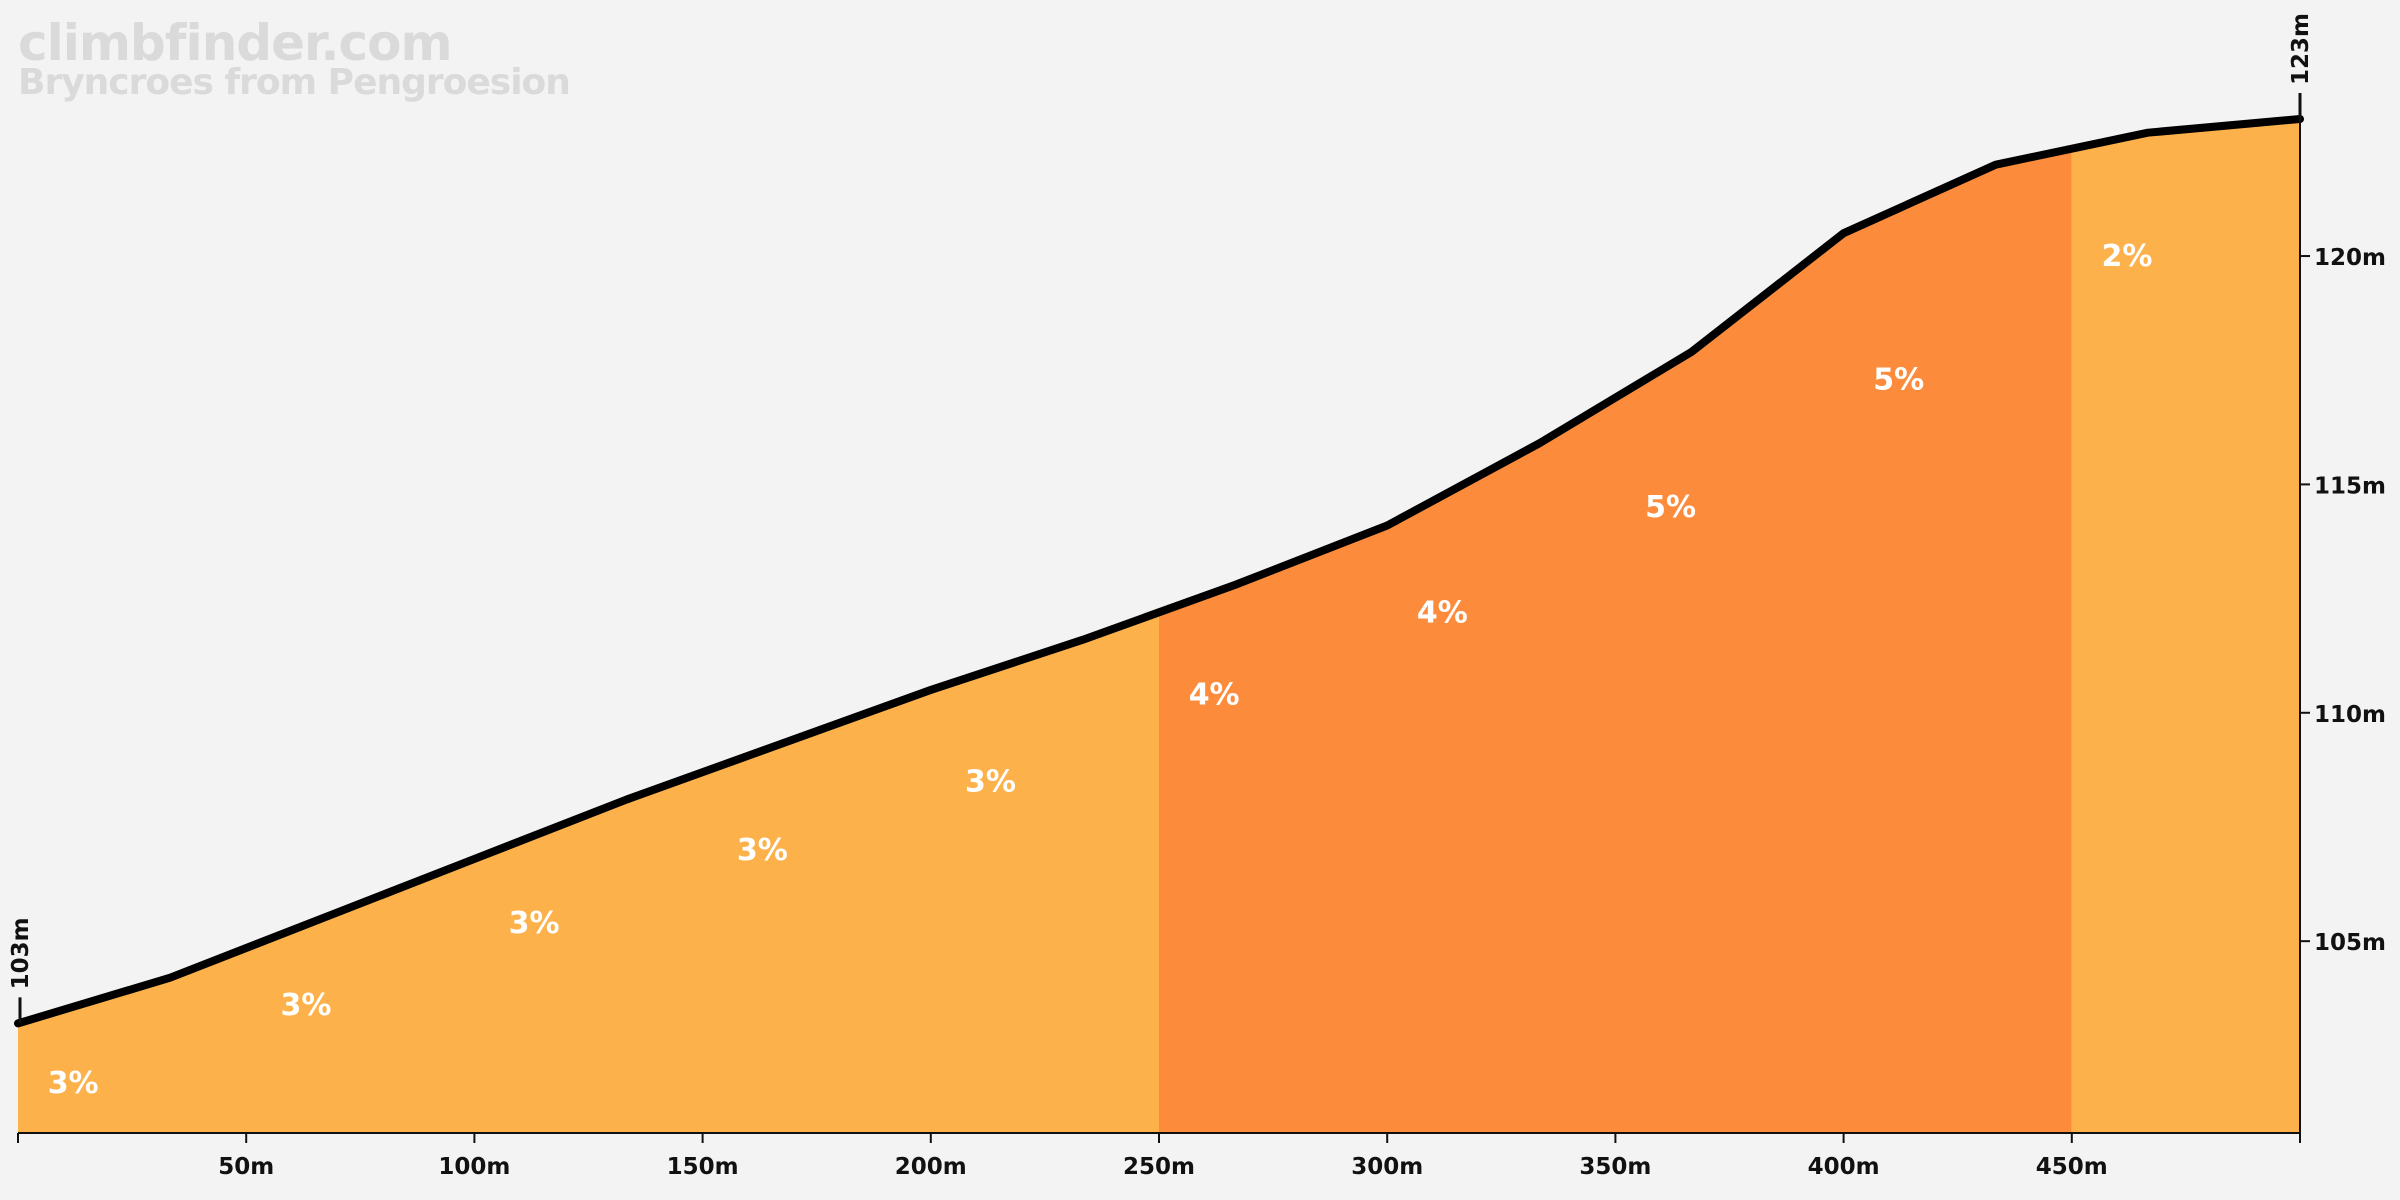  I want to click on grade-segment-fill, so click(2185, 626).